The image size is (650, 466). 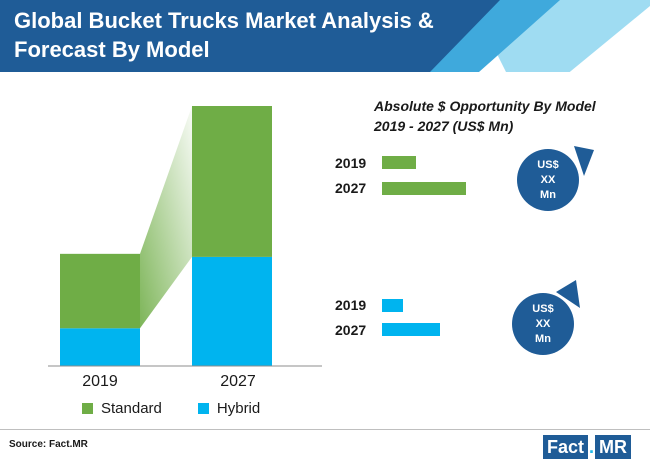 I want to click on standard-opportunity-bar-2027, so click(x=424, y=188).